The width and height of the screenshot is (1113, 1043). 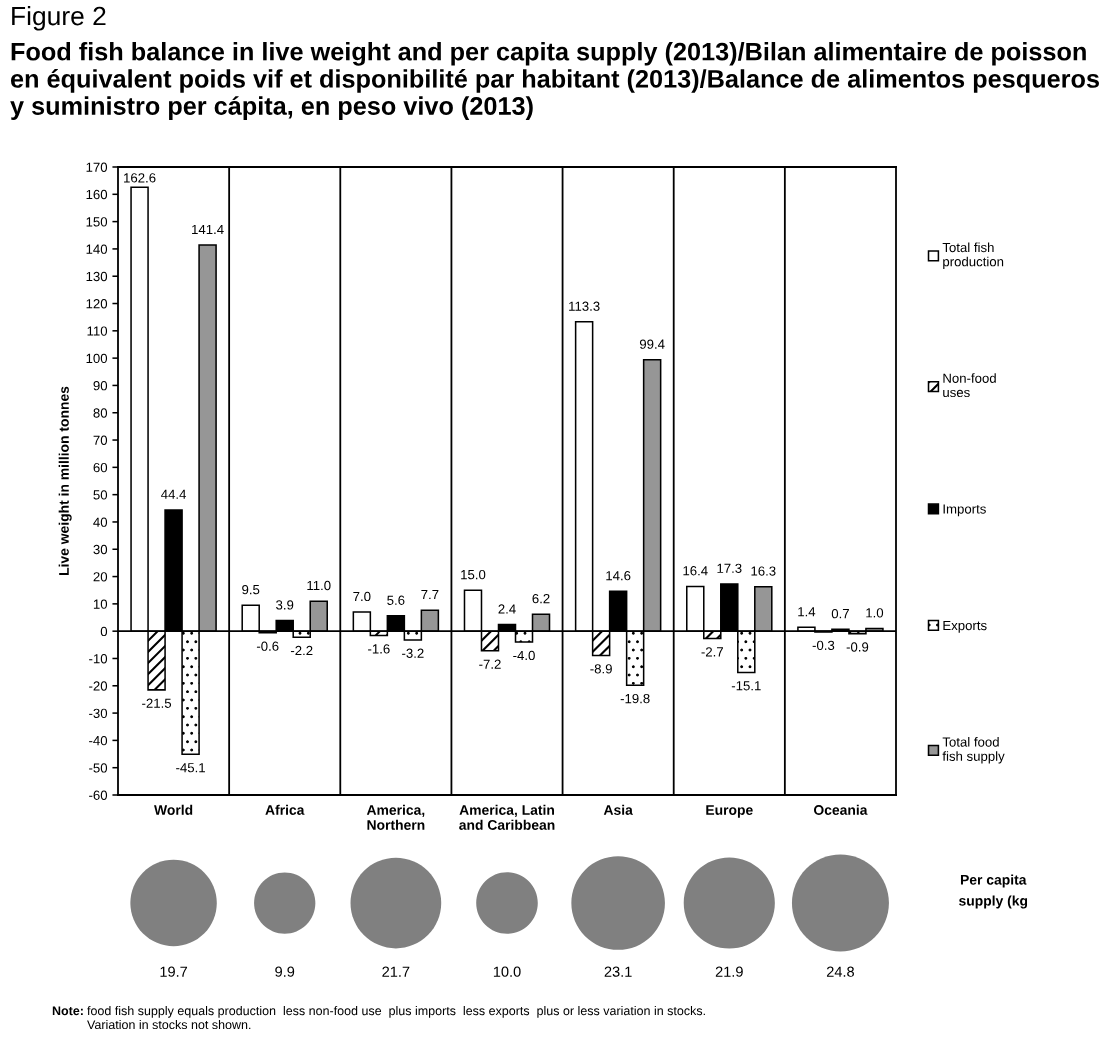 I want to click on y-tick-label: -20, so click(x=98, y=686).